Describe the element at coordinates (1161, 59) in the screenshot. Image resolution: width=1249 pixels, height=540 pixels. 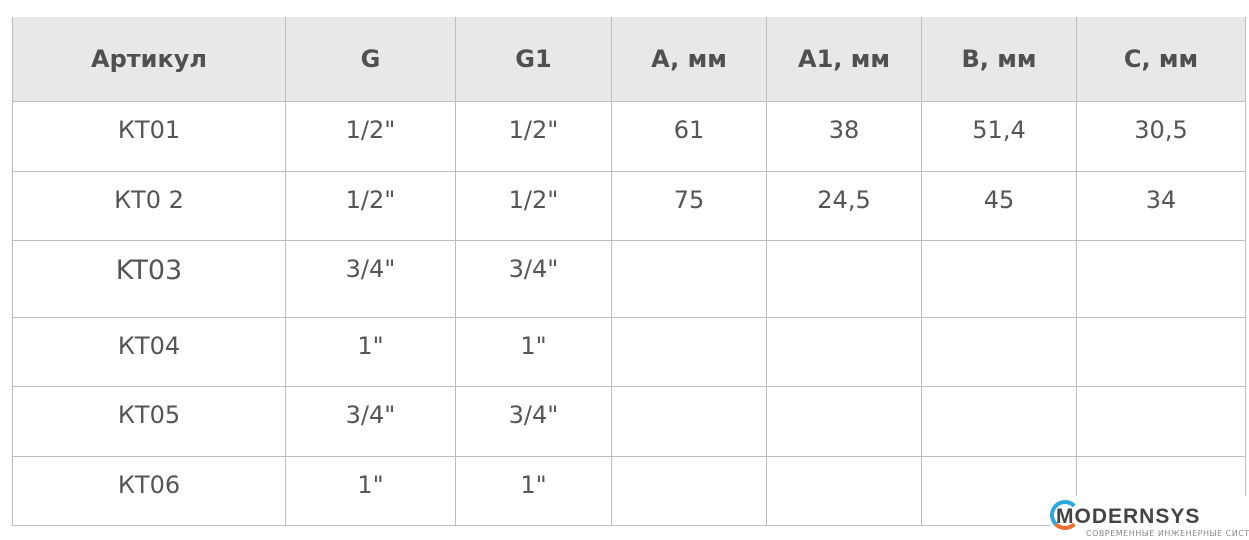
I see `header-c: C, мм` at that location.